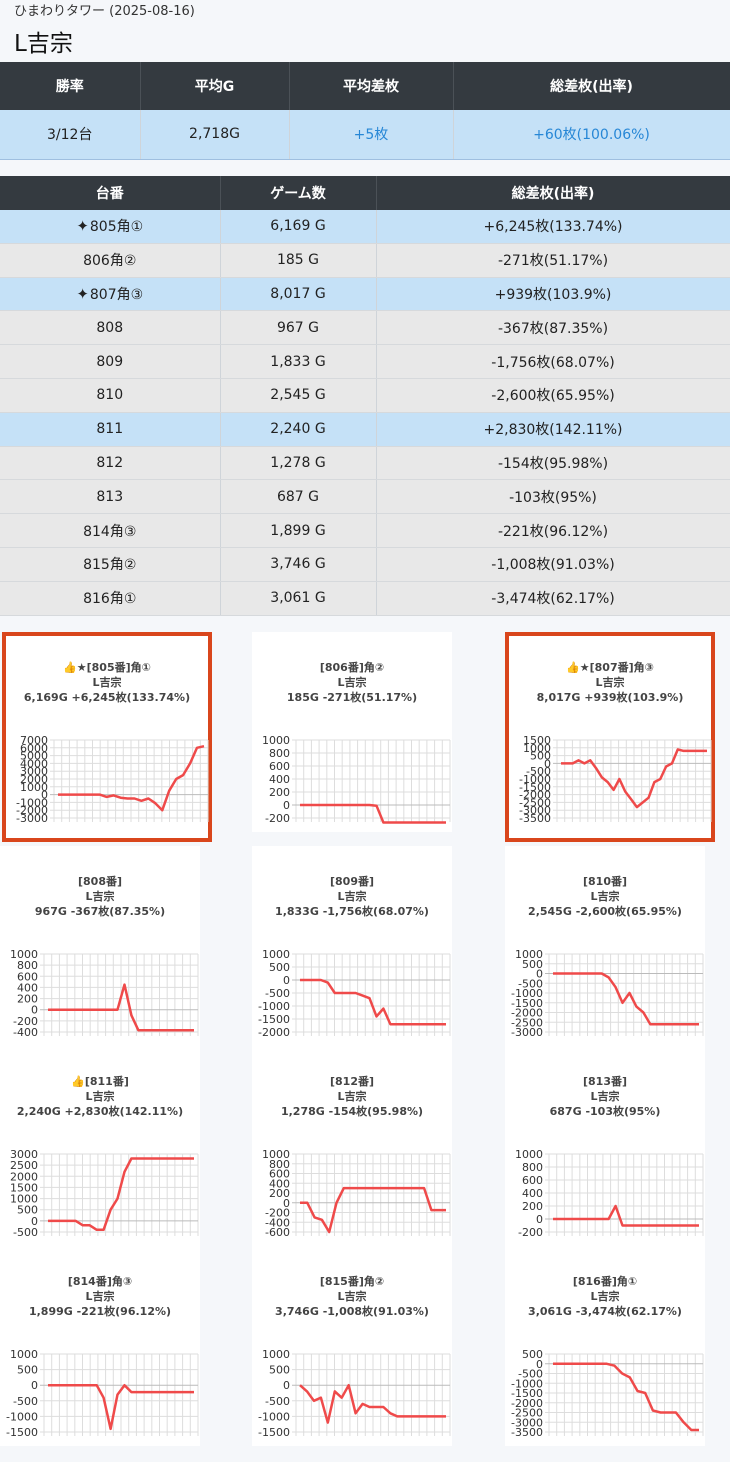 The image size is (730, 1462). Describe the element at coordinates (24, 1165) in the screenshot. I see `y-tick-label: 2500` at that location.